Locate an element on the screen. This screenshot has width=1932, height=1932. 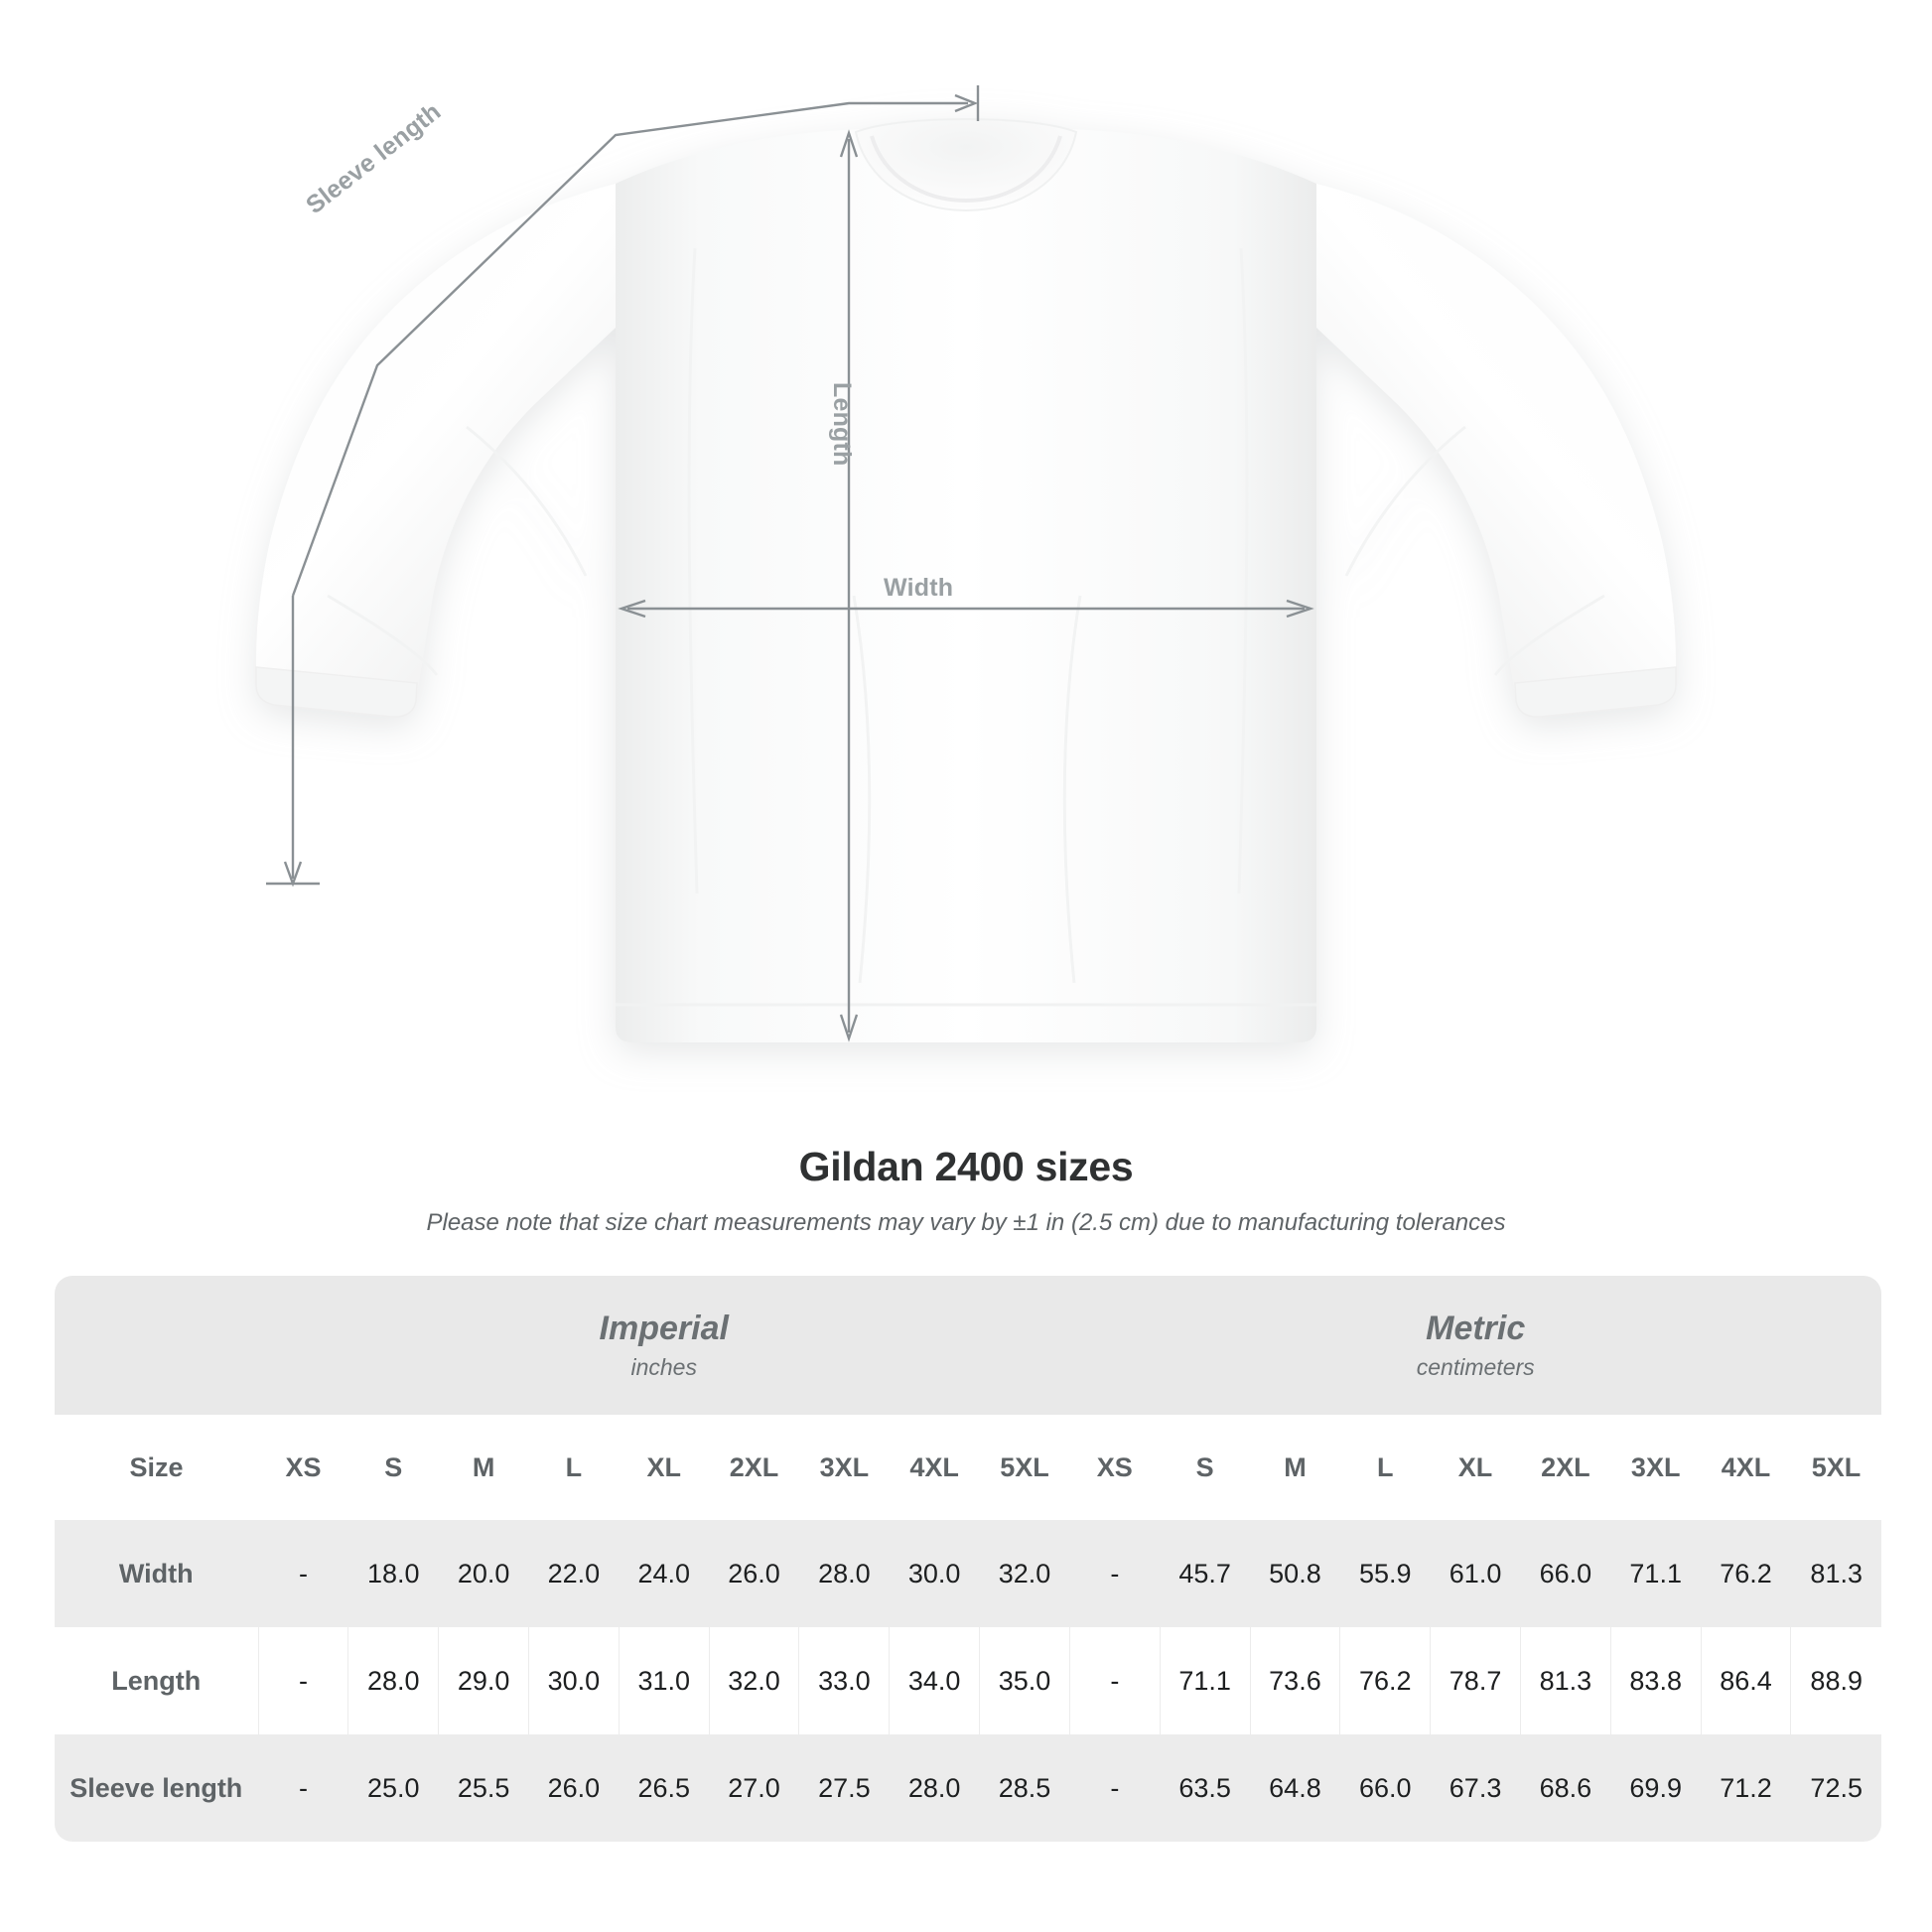
cell-sleeve-imp-xs: - is located at coordinates (302, 1788).